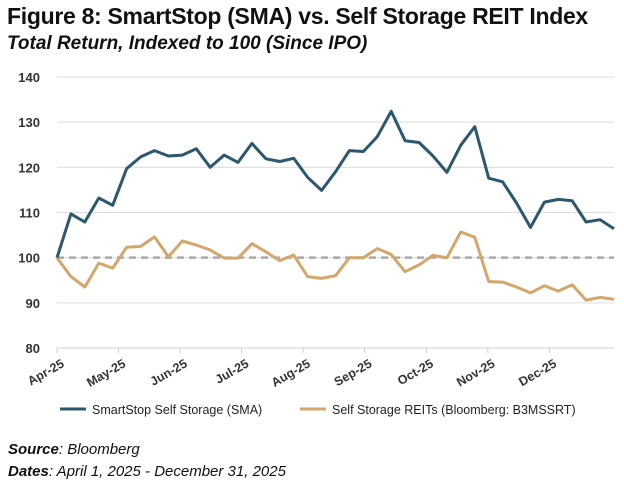  What do you see at coordinates (177, 410) in the screenshot?
I see `legend-label: SmartStop Self Storage (SMA)` at bounding box center [177, 410].